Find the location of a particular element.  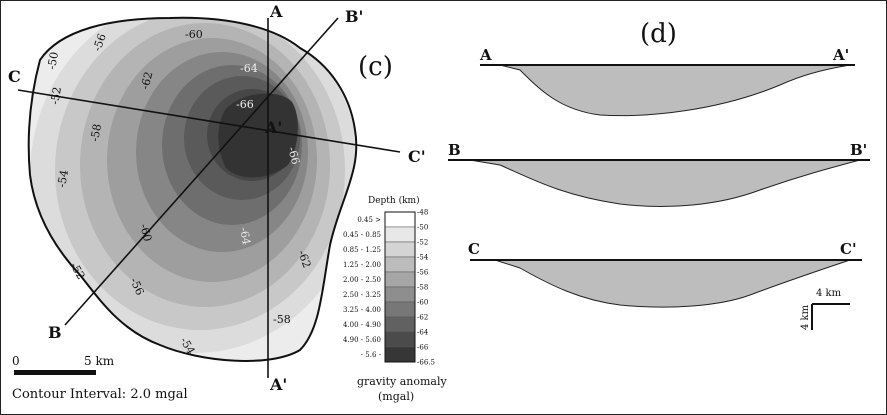

legend-depth-label: 4.90 - 5.60 is located at coordinates (362, 340).